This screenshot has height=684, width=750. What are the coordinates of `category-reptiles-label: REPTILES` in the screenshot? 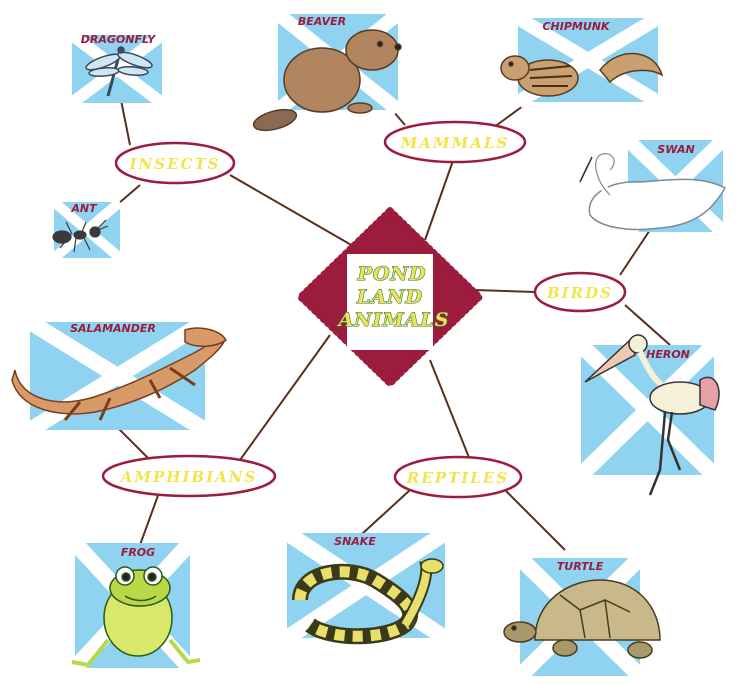 It's located at (457, 478).